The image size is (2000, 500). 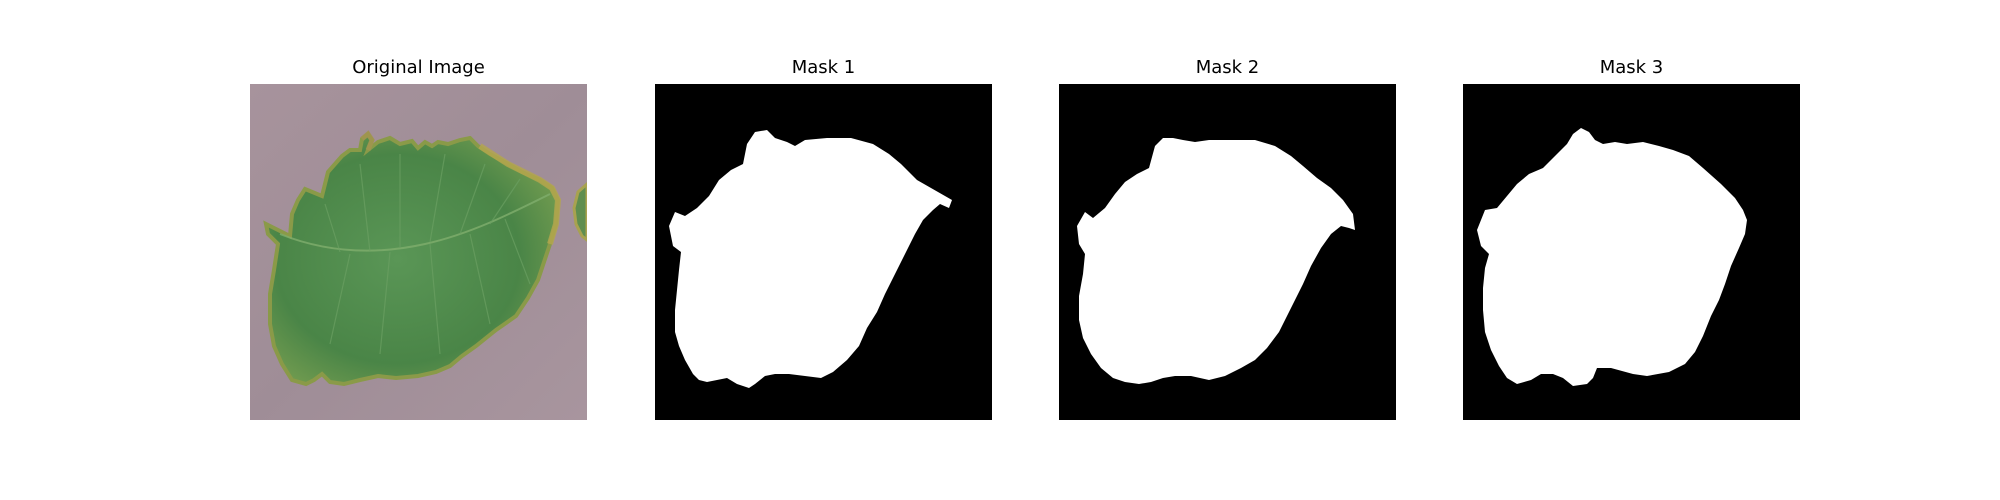 What do you see at coordinates (1612, 257) in the screenshot?
I see `mask-3-foreground` at bounding box center [1612, 257].